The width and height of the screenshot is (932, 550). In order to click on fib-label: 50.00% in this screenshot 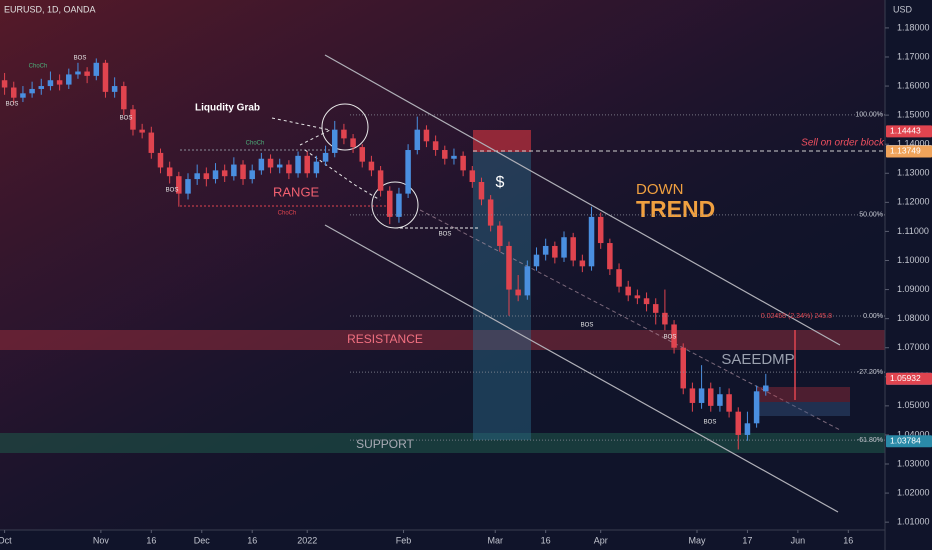, I will do `click(871, 215)`.